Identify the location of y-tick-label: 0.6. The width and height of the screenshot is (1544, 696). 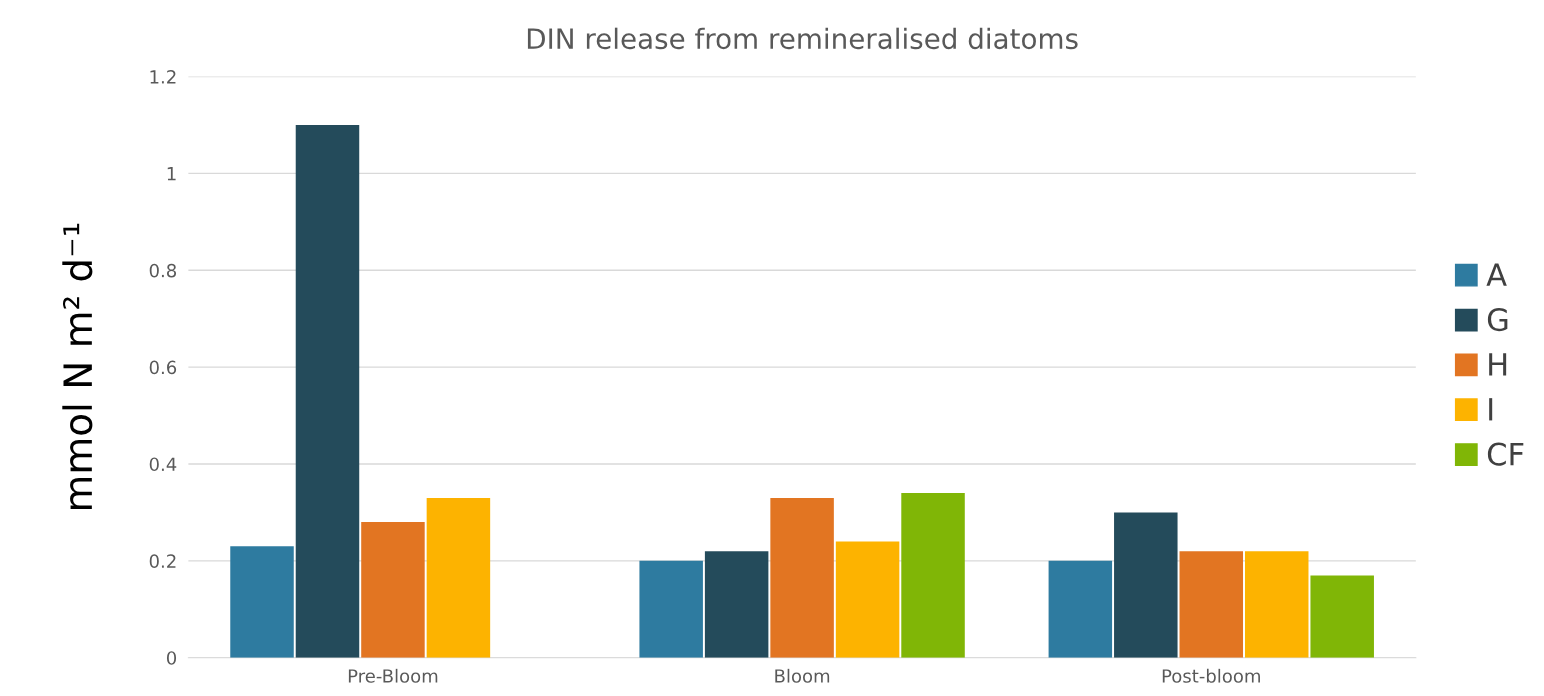
(163, 367).